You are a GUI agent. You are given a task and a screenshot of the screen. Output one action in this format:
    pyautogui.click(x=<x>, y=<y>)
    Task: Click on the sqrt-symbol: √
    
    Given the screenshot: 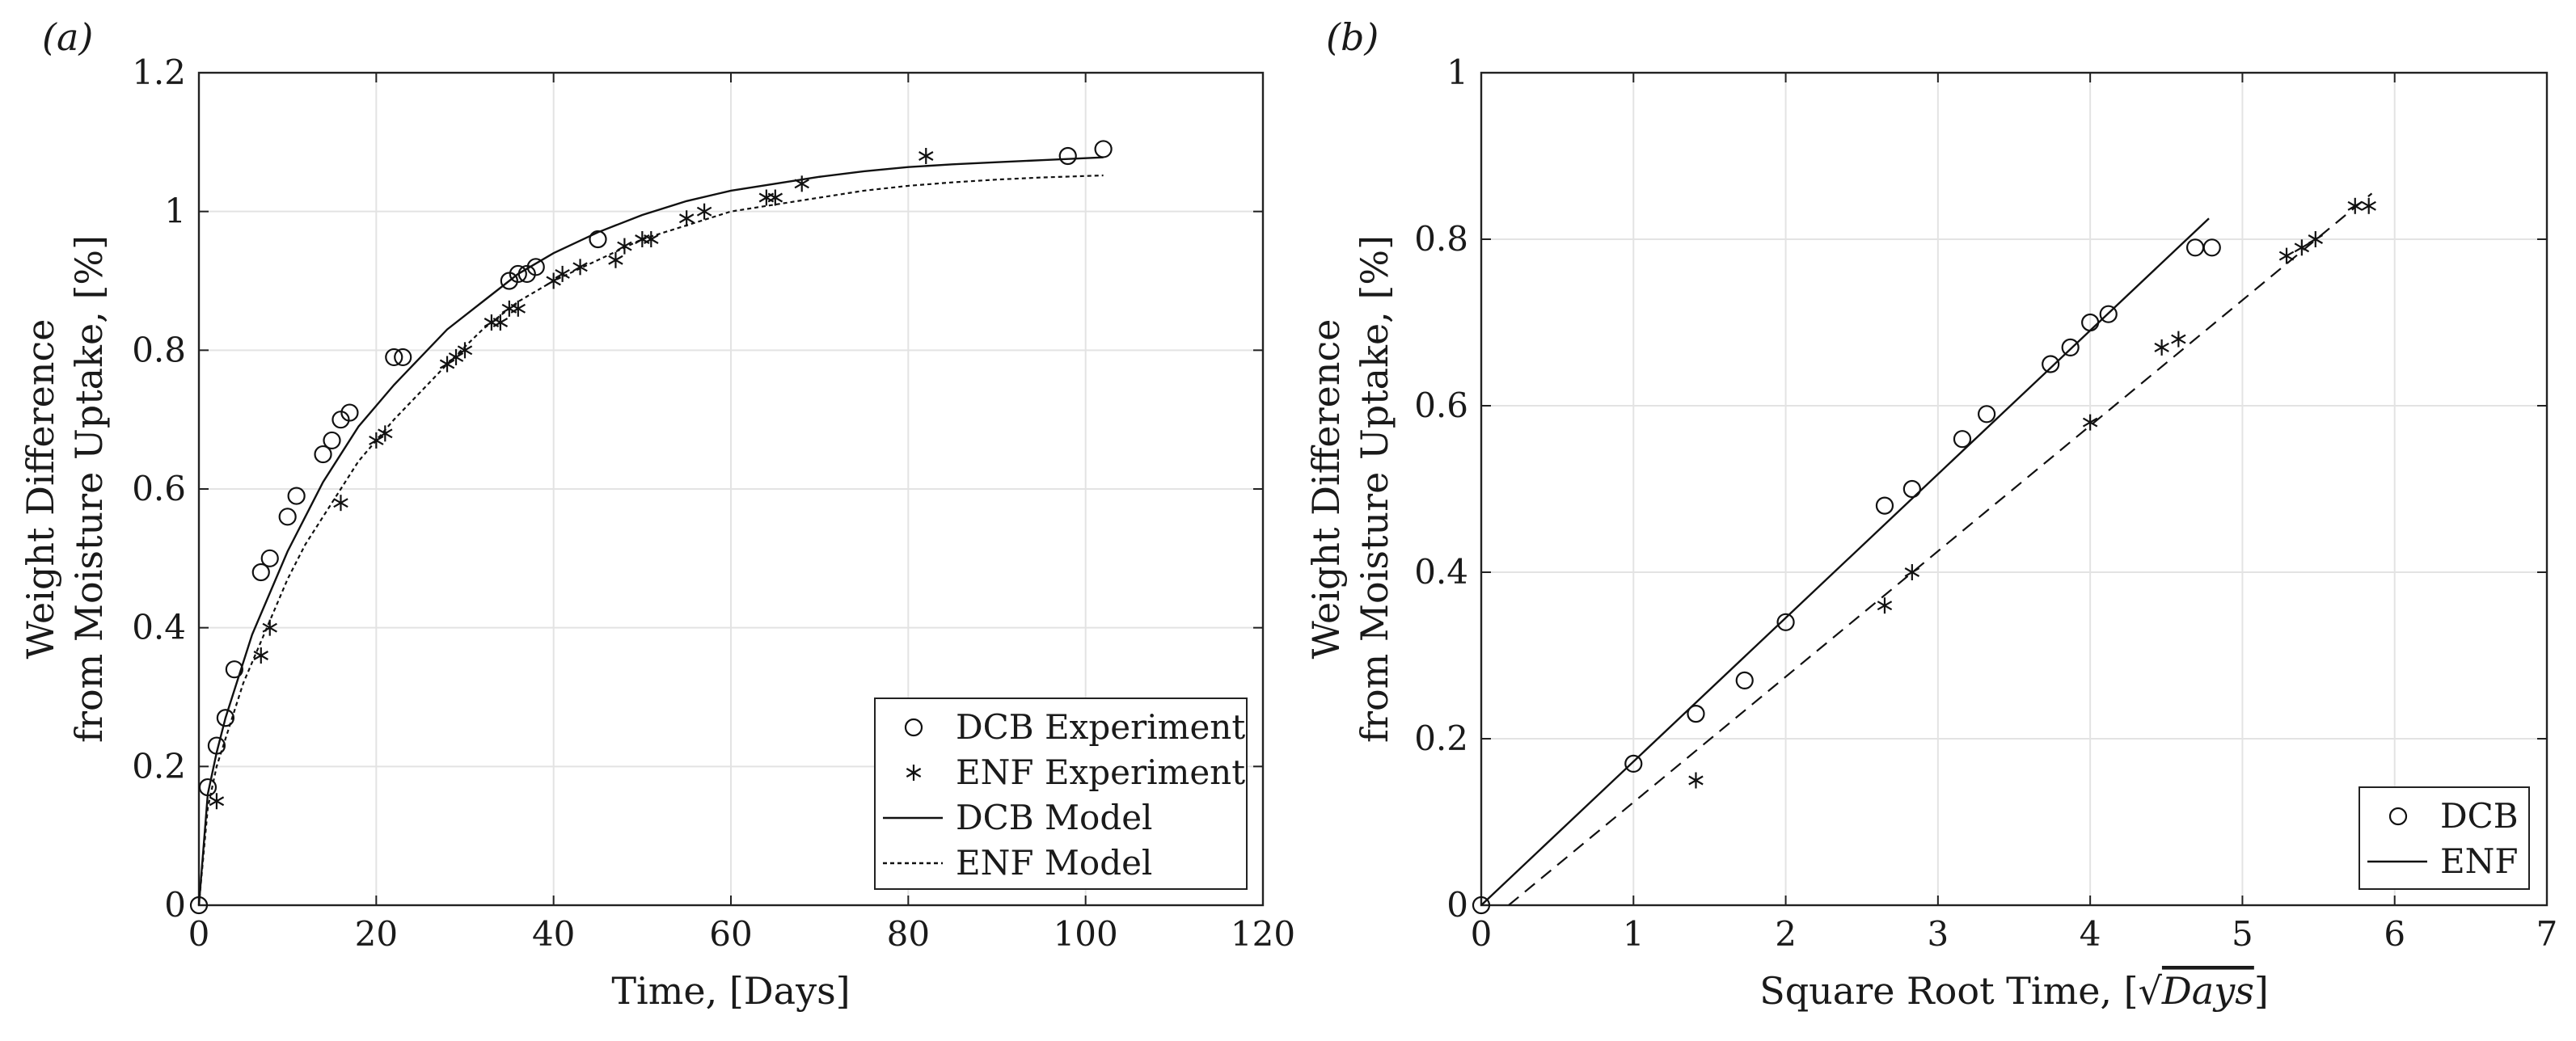 What is the action you would take?
    pyautogui.click(x=2151, y=991)
    